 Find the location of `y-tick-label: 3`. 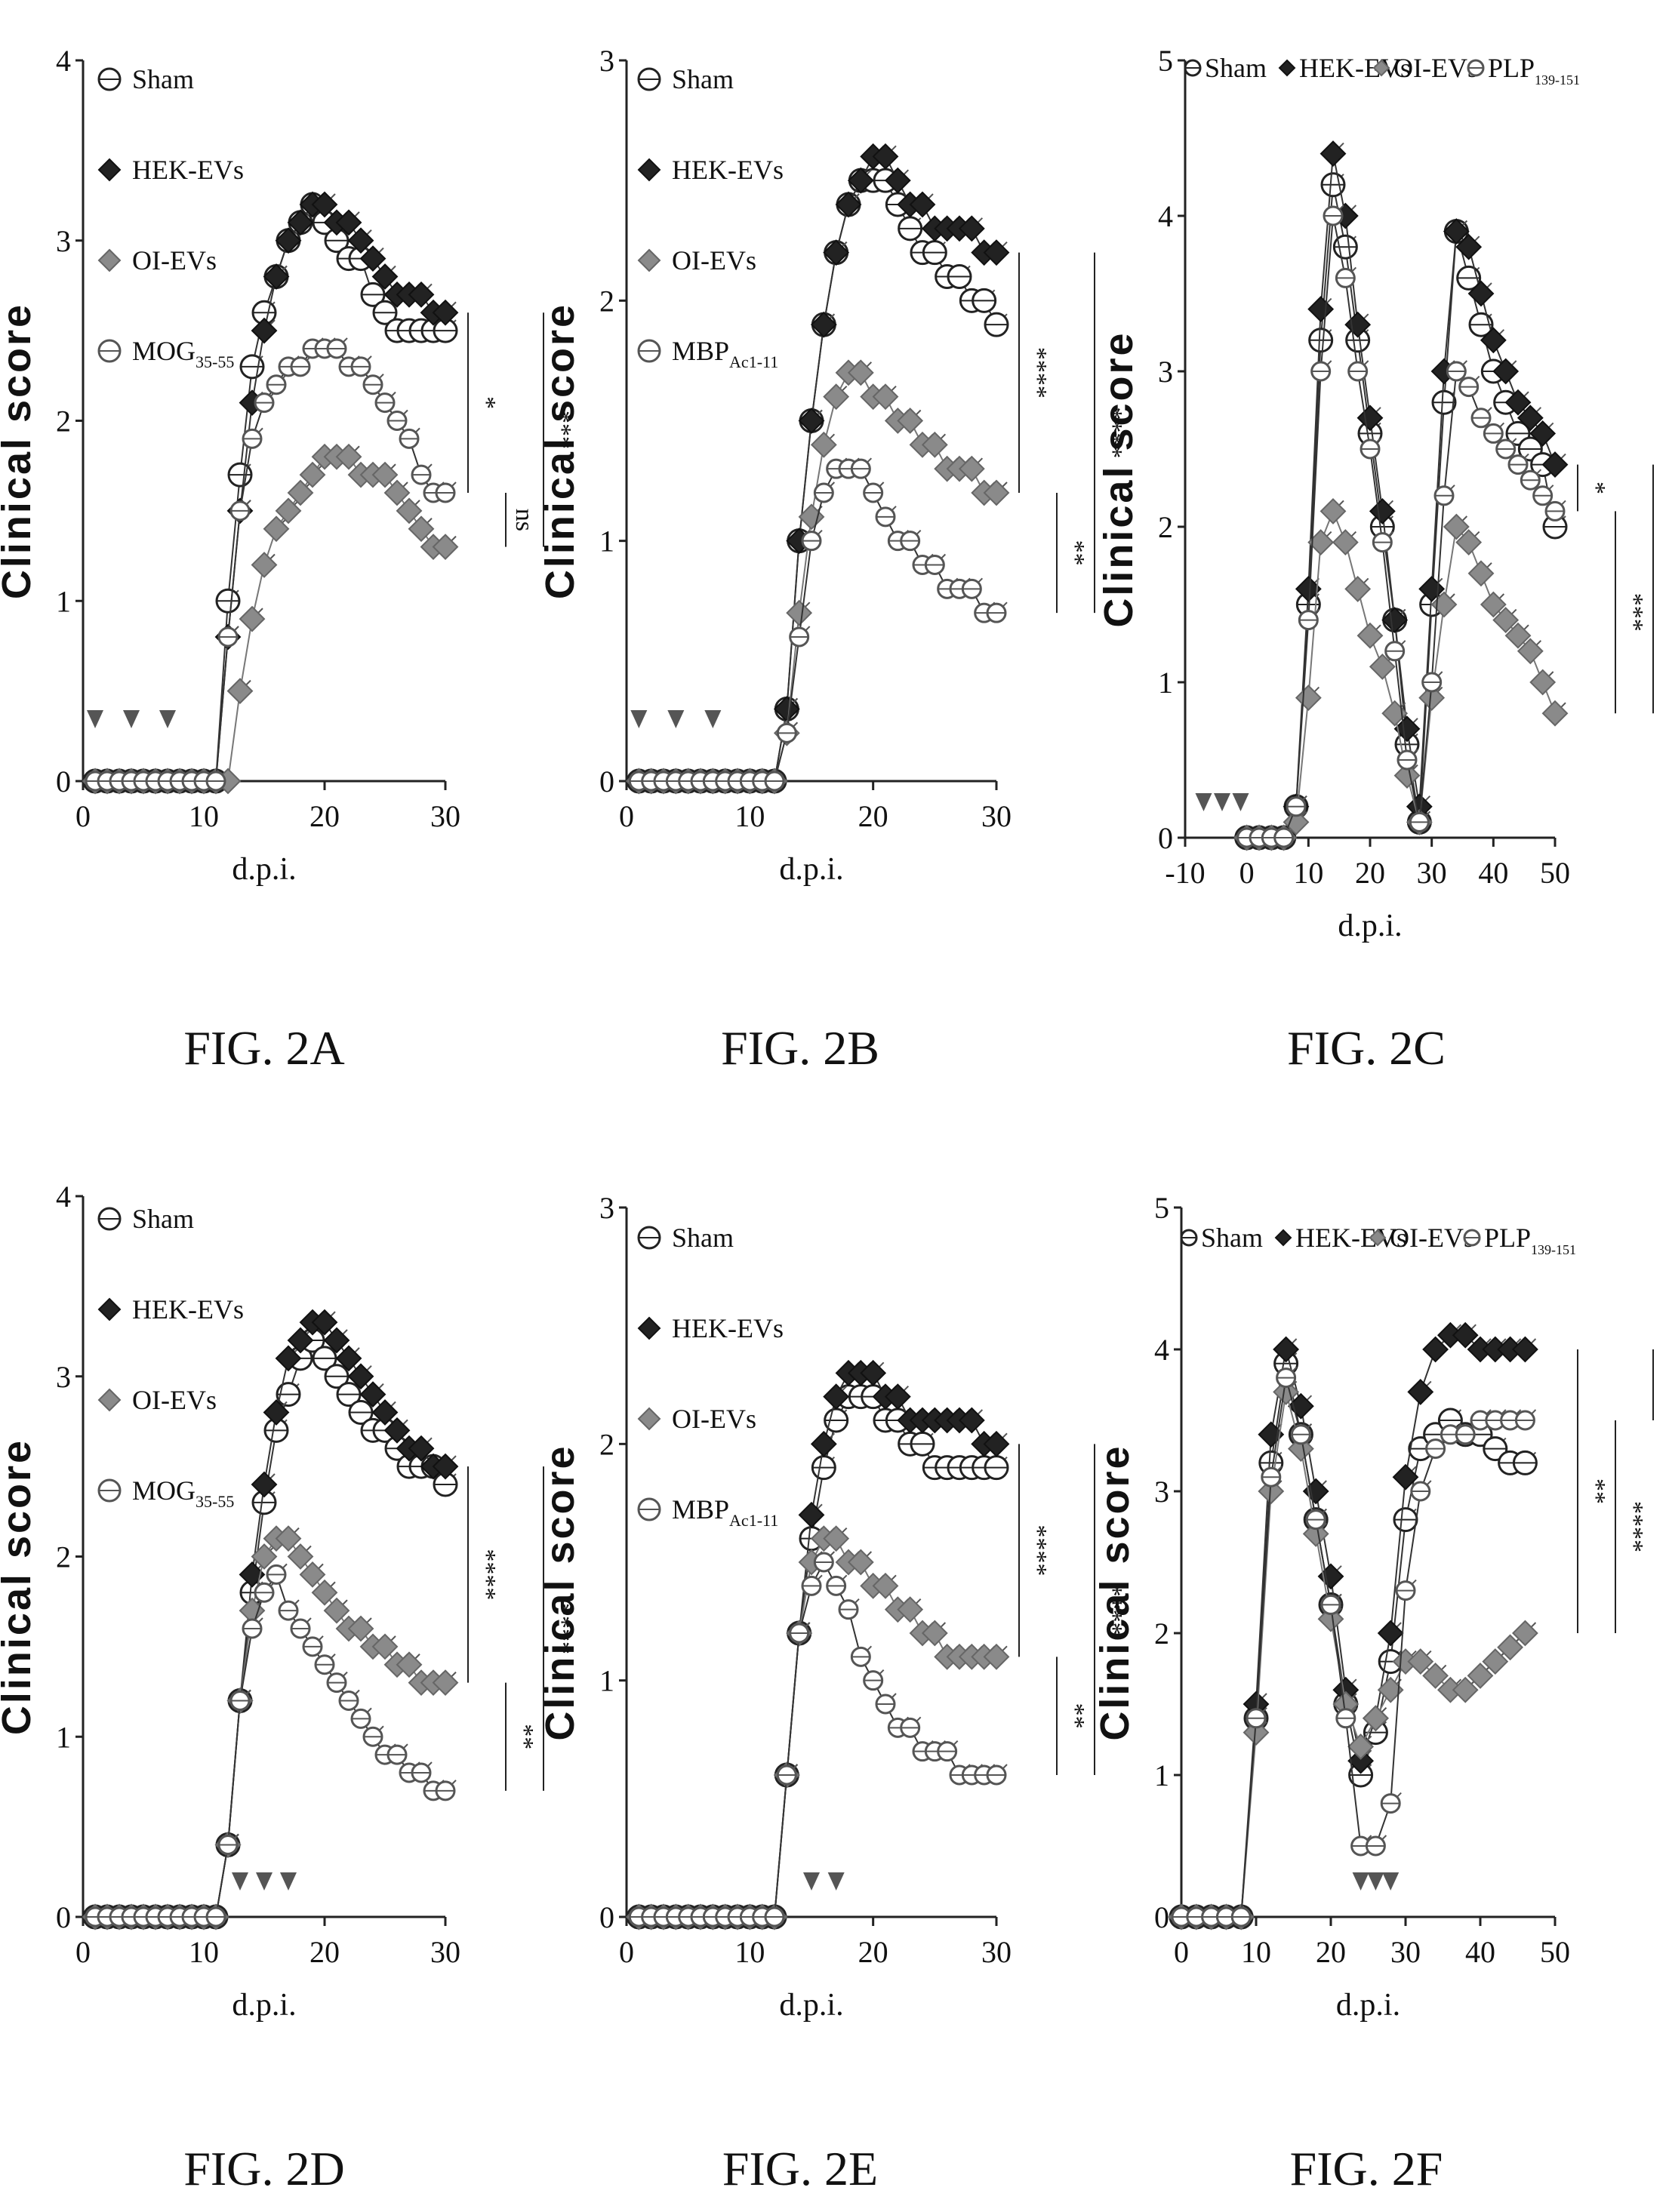

y-tick-label: 3 is located at coordinates (1165, 372).